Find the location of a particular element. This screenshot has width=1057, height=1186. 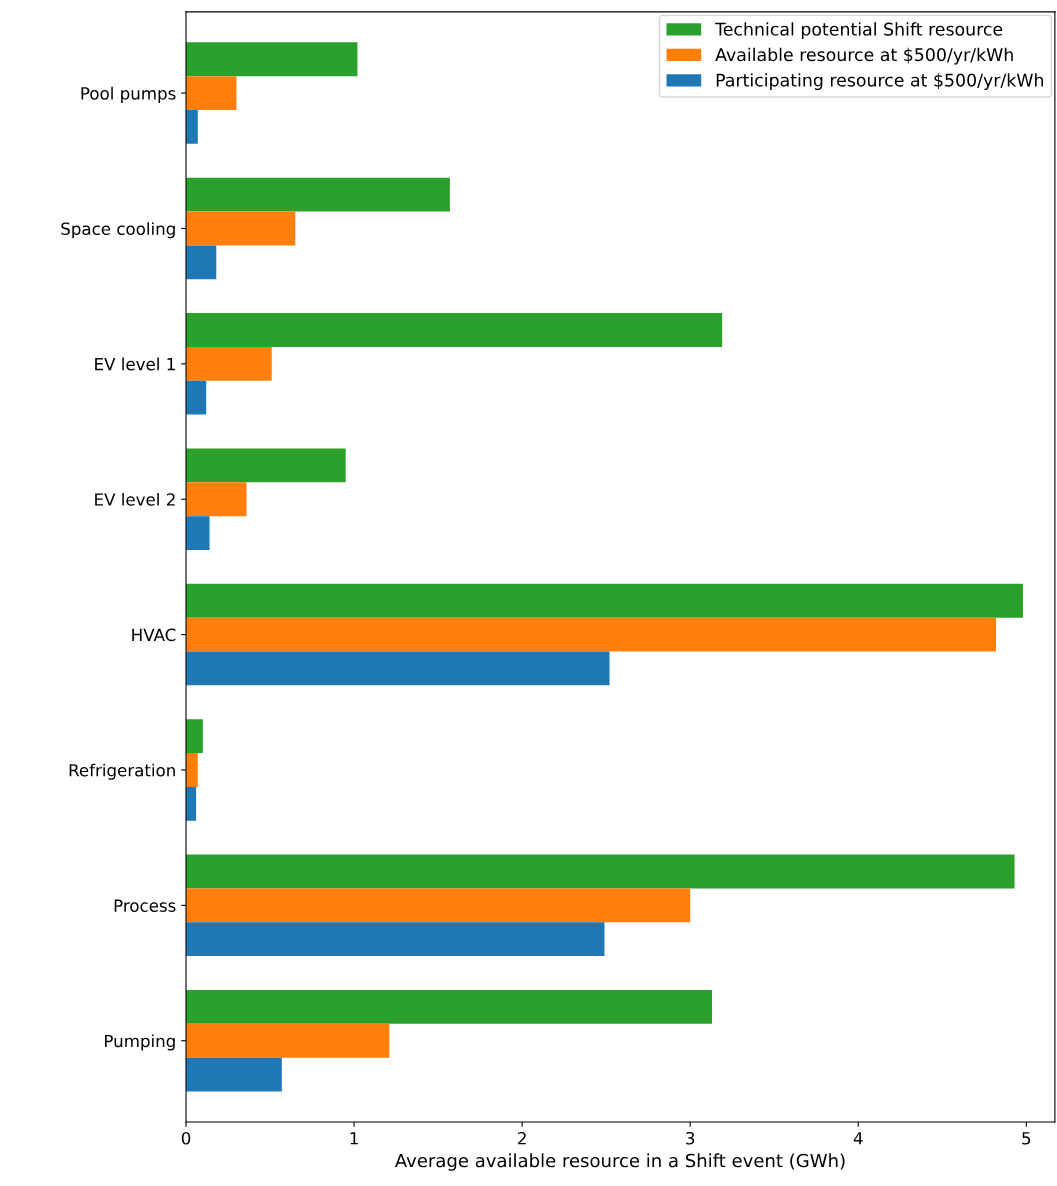

y-tick-label: Pumping is located at coordinates (140, 1042).